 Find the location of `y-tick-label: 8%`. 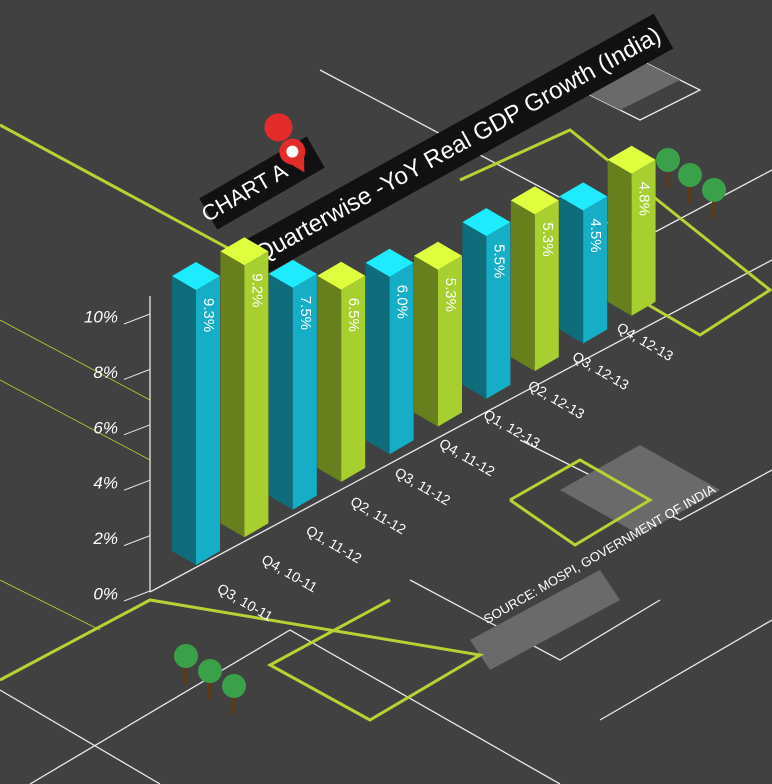

y-tick-label: 8% is located at coordinates (105, 372).